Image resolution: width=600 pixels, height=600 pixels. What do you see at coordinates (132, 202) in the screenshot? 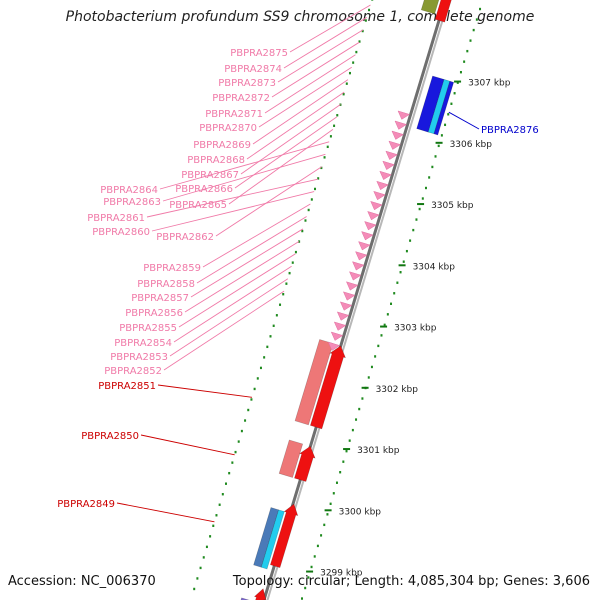
I see `pink-gene-label: PBPRA2863` at bounding box center [132, 202].